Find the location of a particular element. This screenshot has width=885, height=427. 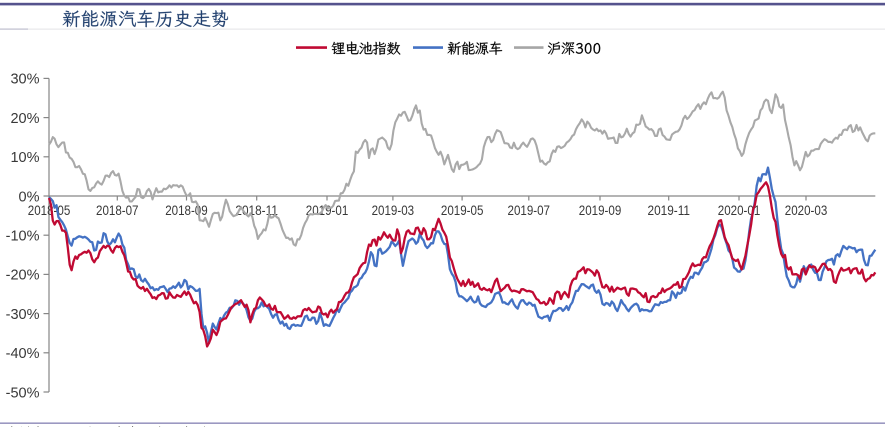

svg-text: 2019-09 is located at coordinates (600, 210).